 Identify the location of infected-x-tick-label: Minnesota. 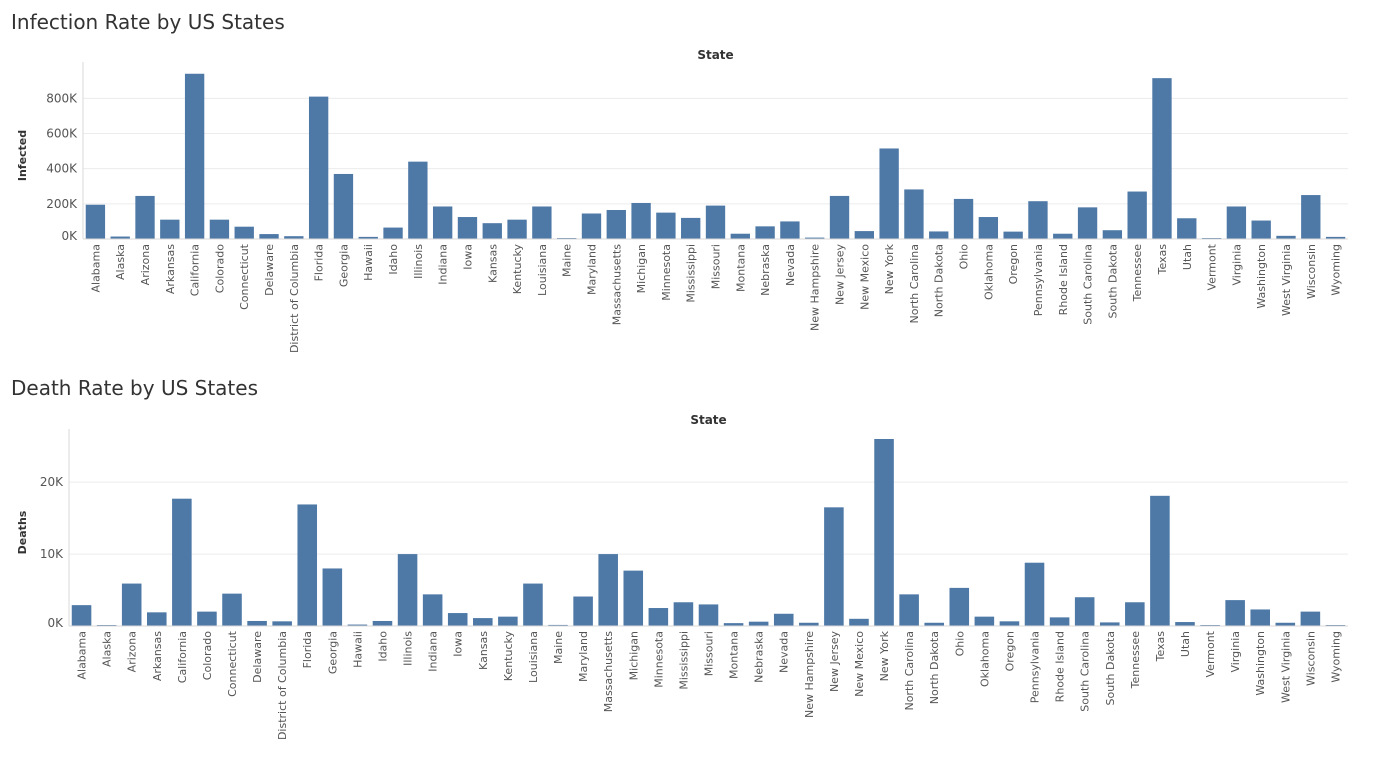
(666, 272).